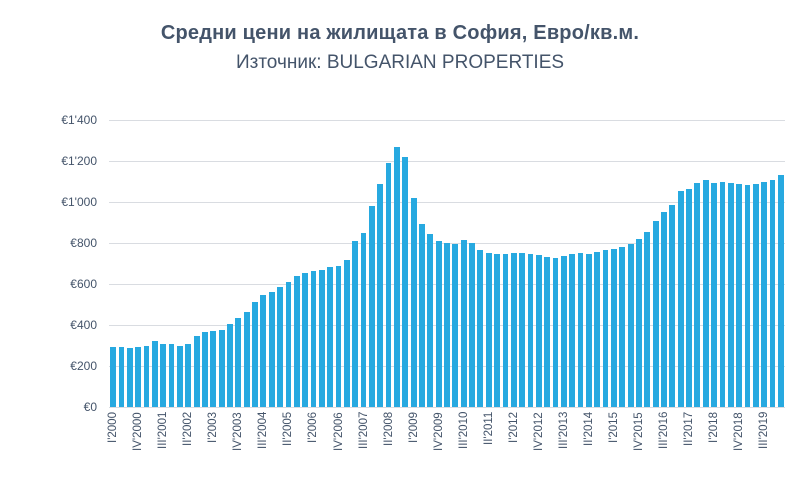 The image size is (800, 501). I want to click on x-tick-label: II'2008, so click(388, 429).